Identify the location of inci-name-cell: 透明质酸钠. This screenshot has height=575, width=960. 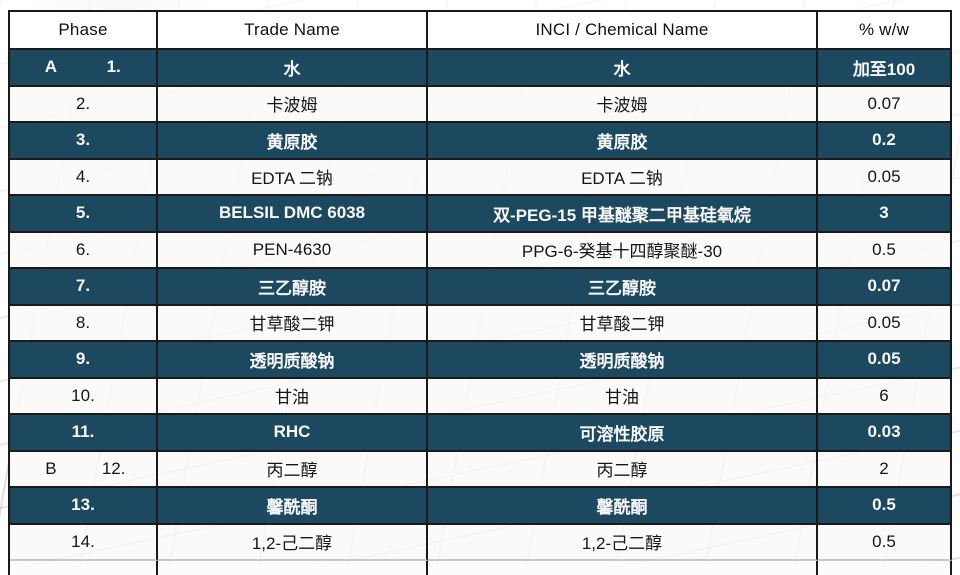
(623, 360).